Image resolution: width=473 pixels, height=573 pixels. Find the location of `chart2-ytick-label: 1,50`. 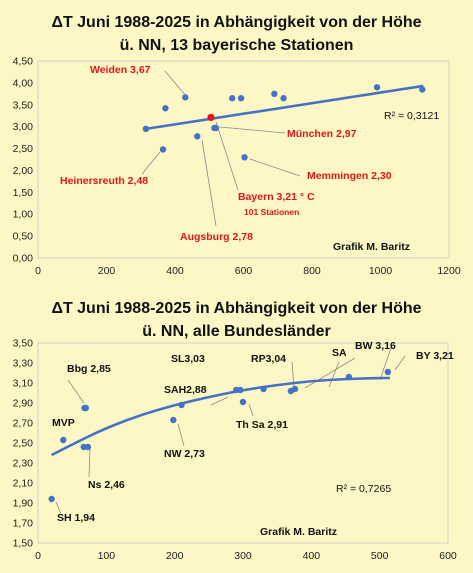

chart2-ytick-label: 1,50 is located at coordinates (23, 544).